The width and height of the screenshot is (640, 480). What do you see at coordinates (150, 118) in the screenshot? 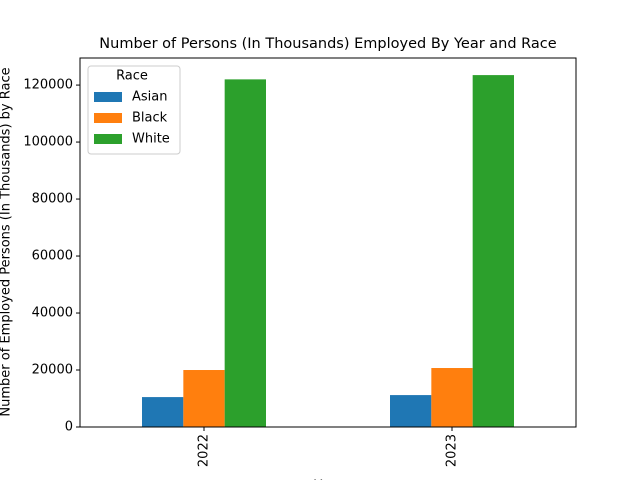
I see `legend-label: Black` at bounding box center [150, 118].